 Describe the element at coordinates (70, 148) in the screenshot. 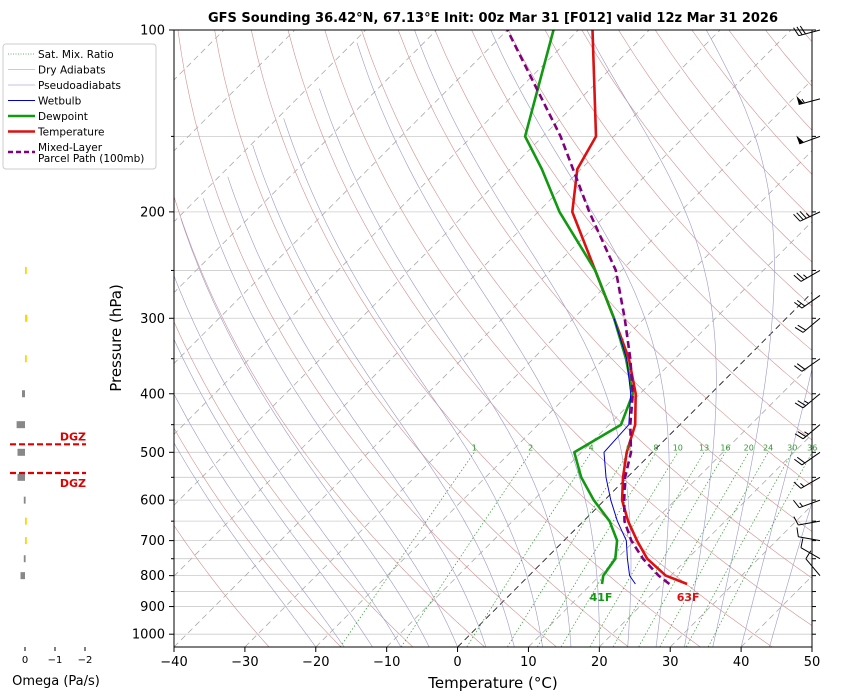

I see `legend-label: Mixed-Layer` at that location.